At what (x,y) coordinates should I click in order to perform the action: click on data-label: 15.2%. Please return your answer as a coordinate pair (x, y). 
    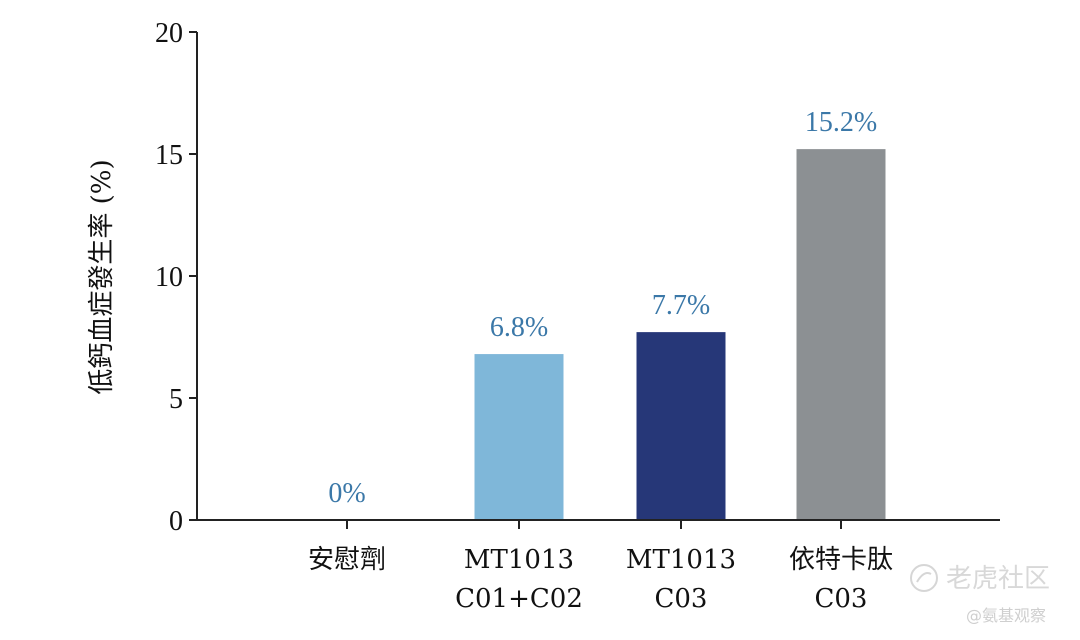
    Looking at the image, I should click on (841, 122).